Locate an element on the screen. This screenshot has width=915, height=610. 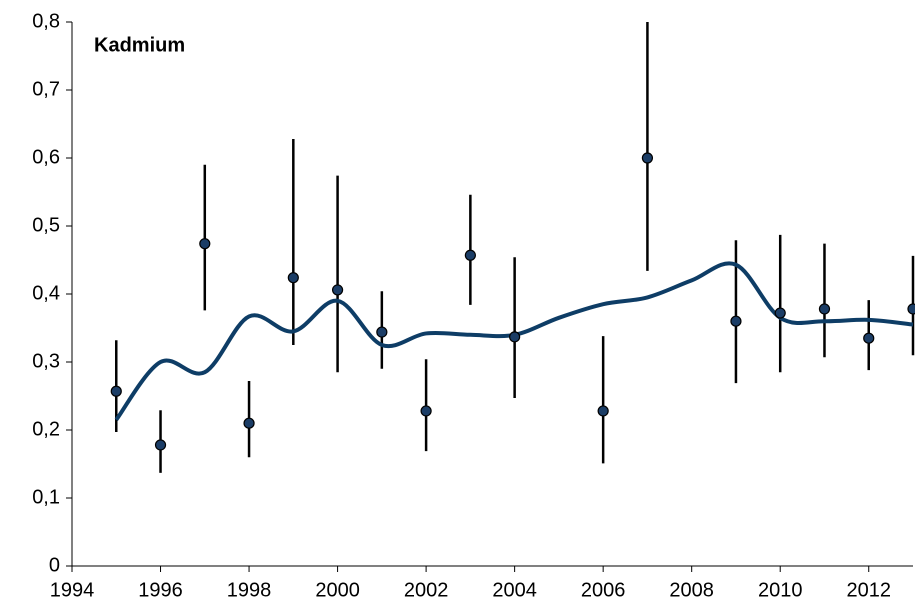
x-tick-label: 1994 is located at coordinates (72, 590).